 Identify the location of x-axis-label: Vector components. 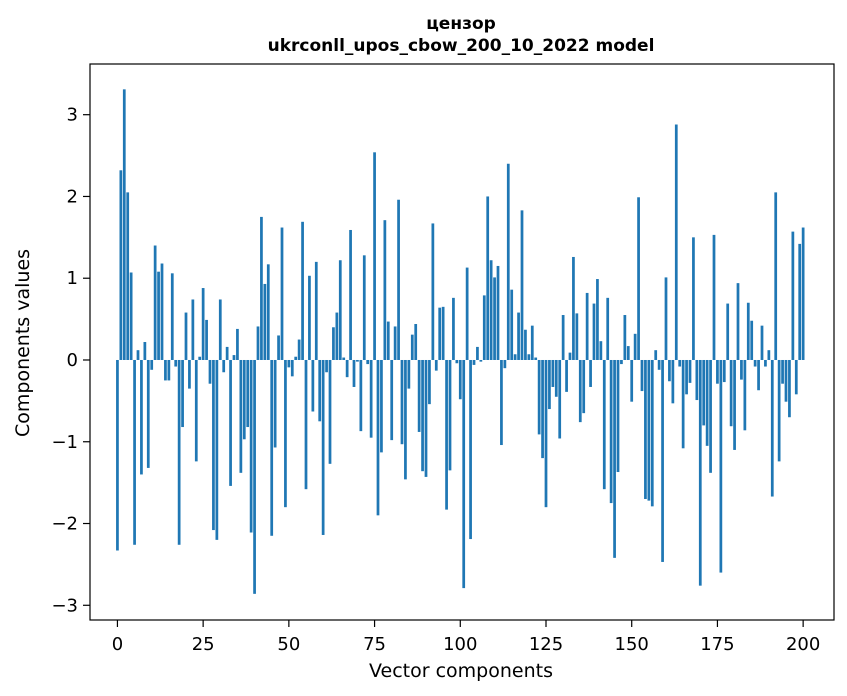
(461, 671).